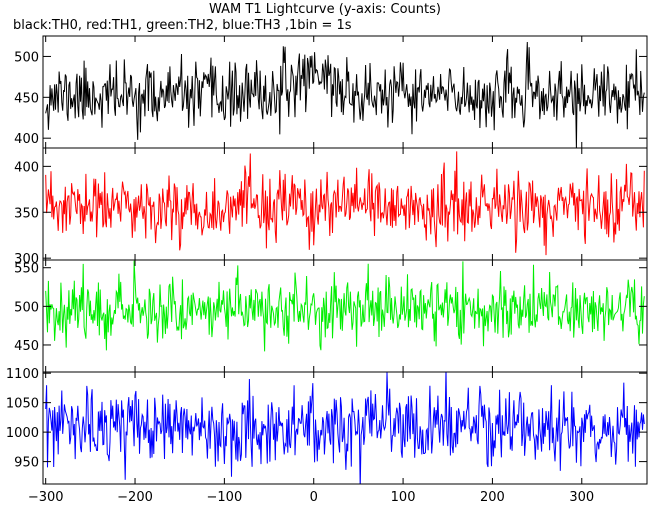  I want to click on x-tick-label: 0, so click(314, 497).